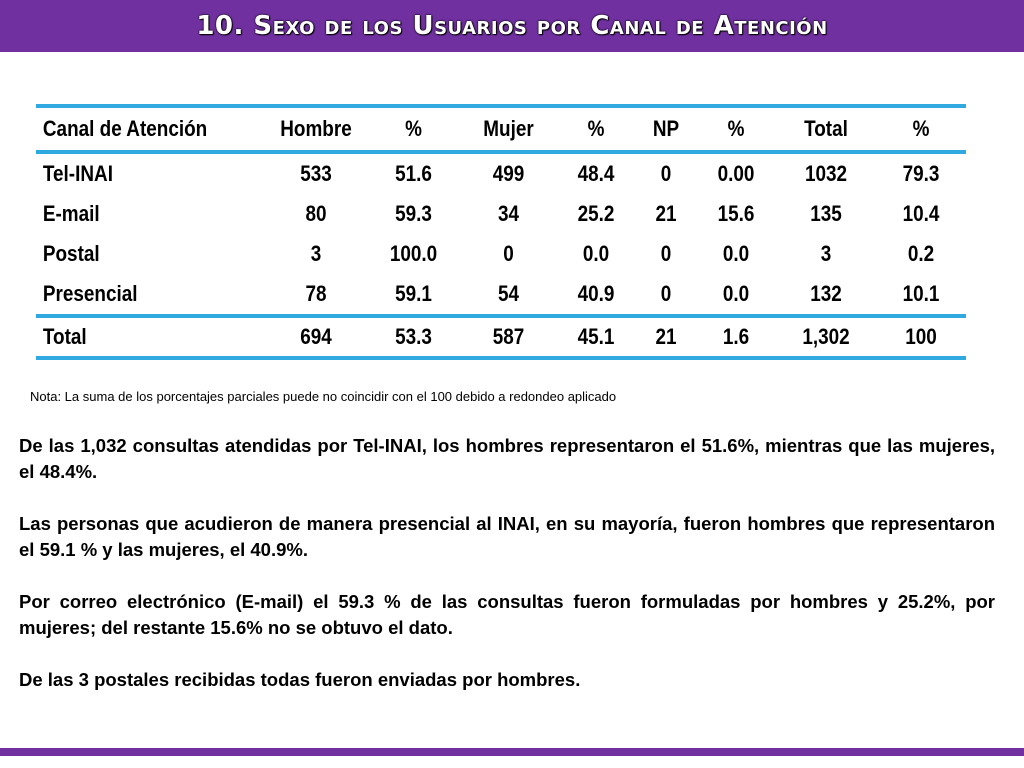 The width and height of the screenshot is (1024, 768). I want to click on table-cell: 79.3, so click(921, 173).